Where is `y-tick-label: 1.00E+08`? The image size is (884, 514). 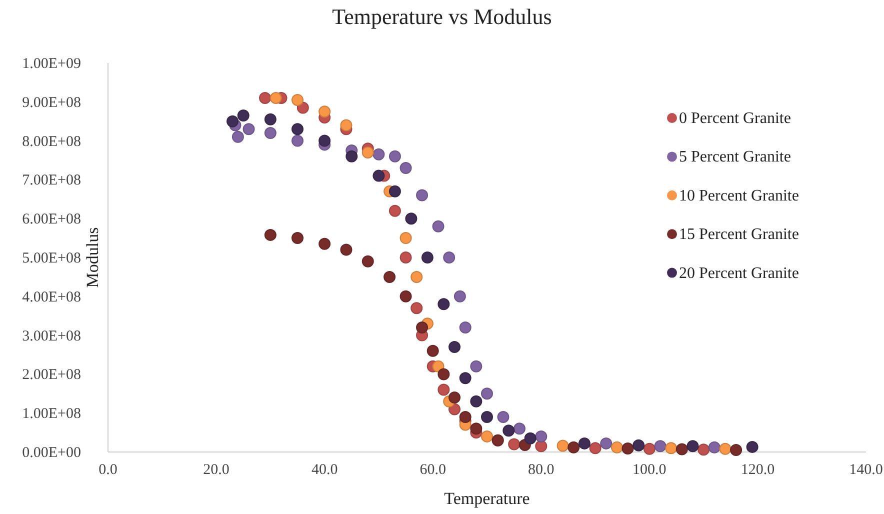
y-tick-label: 1.00E+08 is located at coordinates (51, 414).